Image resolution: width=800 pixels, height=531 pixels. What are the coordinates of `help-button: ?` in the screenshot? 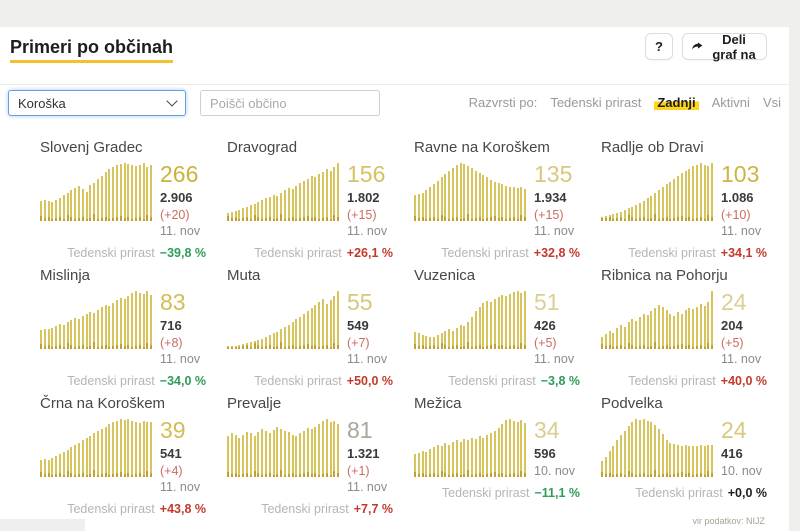 It's located at (659, 46).